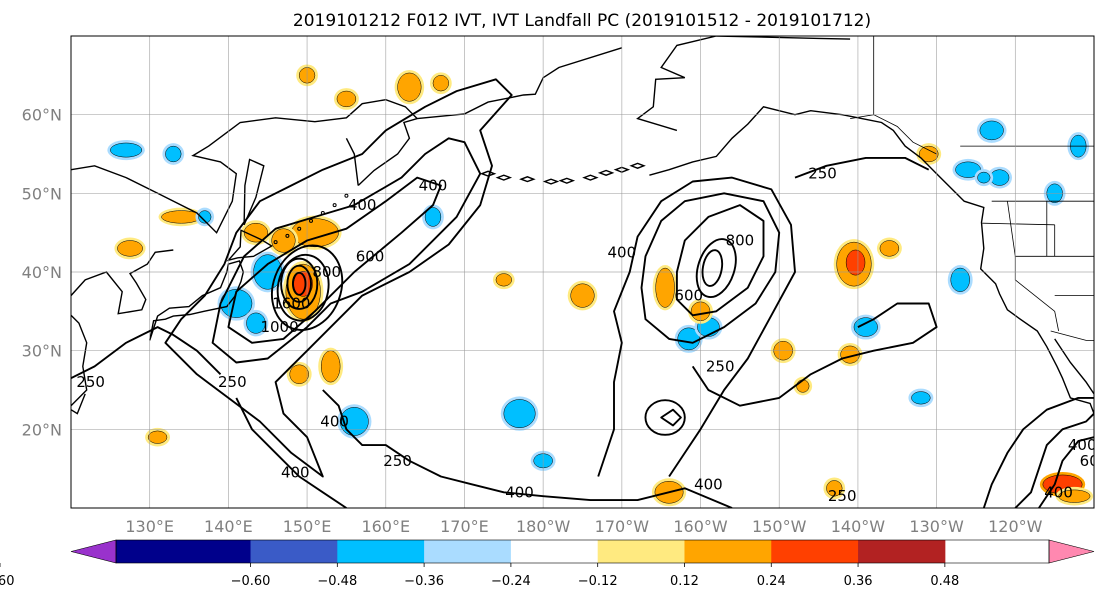 The width and height of the screenshot is (1105, 601). What do you see at coordinates (779, 526) in the screenshot?
I see `longitude-label: 150°W` at bounding box center [779, 526].